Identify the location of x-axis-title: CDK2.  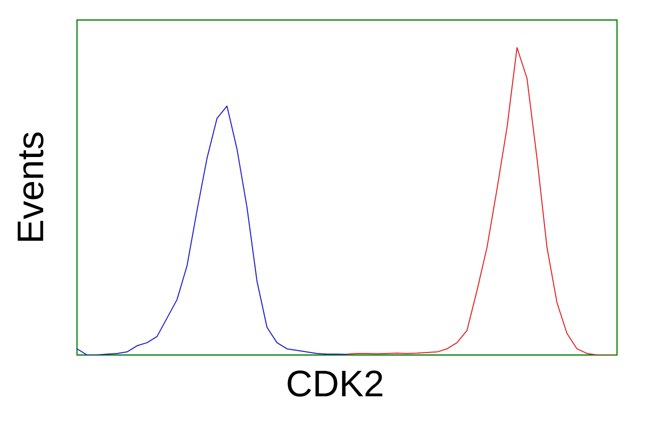
(335, 383).